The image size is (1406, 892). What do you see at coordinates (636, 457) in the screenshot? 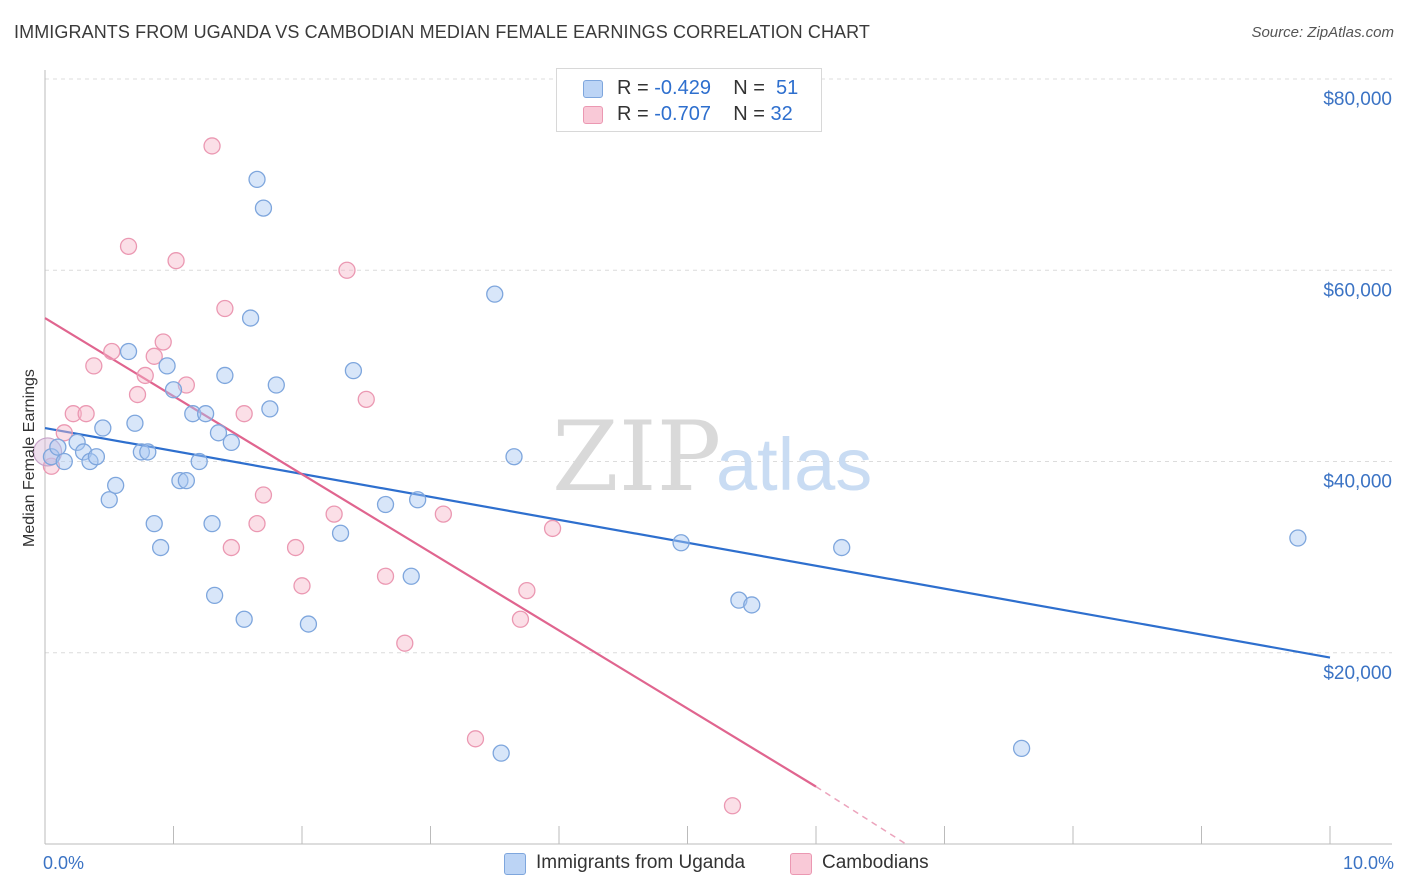
I see `watermark-zip: ZIP` at bounding box center [636, 457].